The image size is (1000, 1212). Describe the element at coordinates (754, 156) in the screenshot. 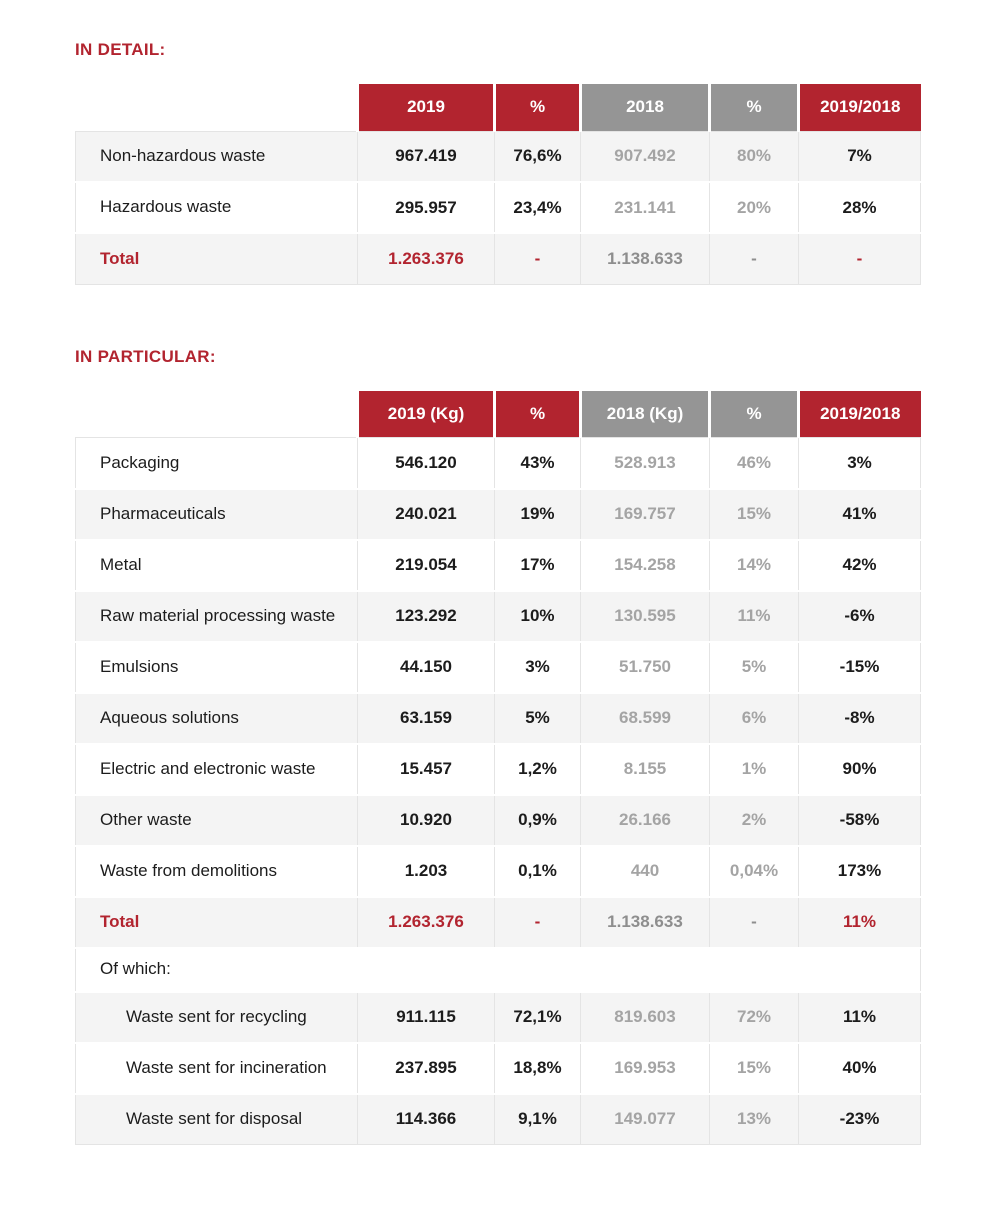

I see `value-cell: 80%` at that location.